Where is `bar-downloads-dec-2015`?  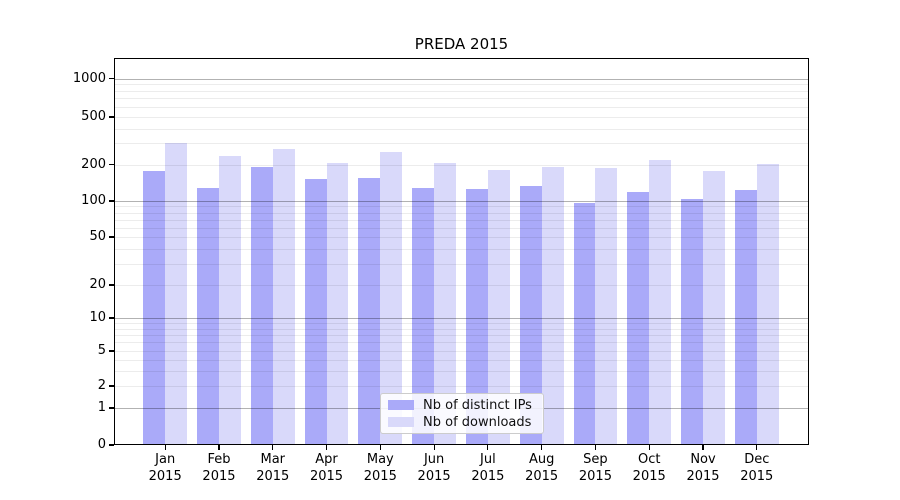
bar-downloads-dec-2015 is located at coordinates (767, 304).